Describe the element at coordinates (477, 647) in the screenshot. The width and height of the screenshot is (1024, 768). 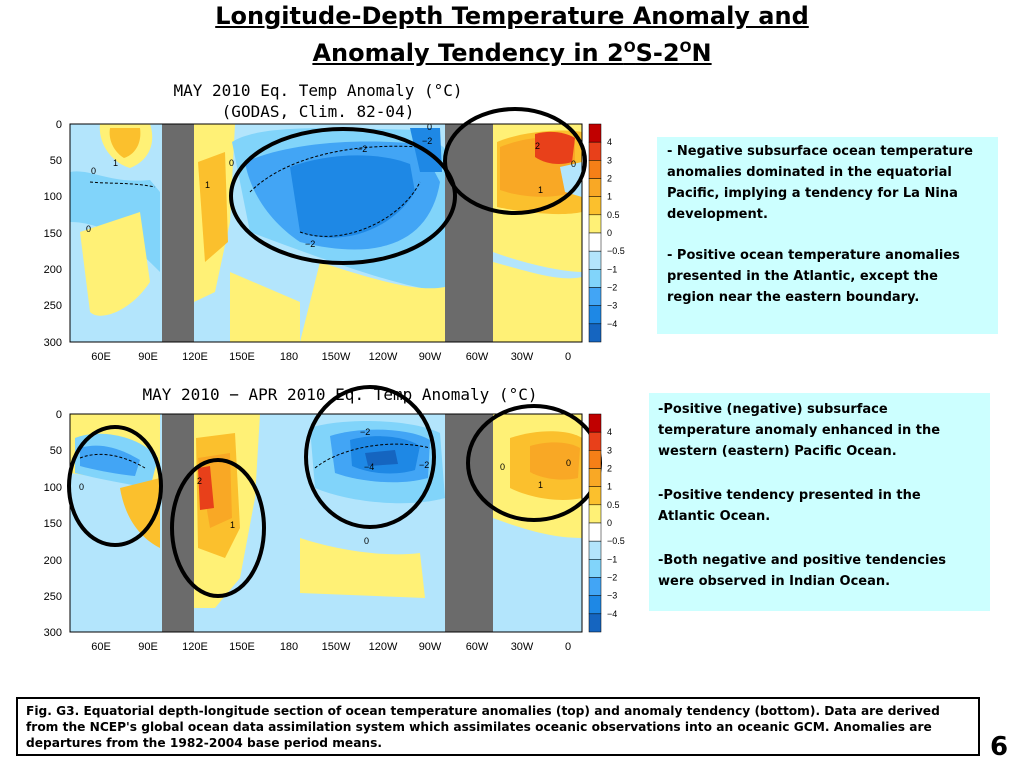
I see `xtick-label: 60W` at that location.